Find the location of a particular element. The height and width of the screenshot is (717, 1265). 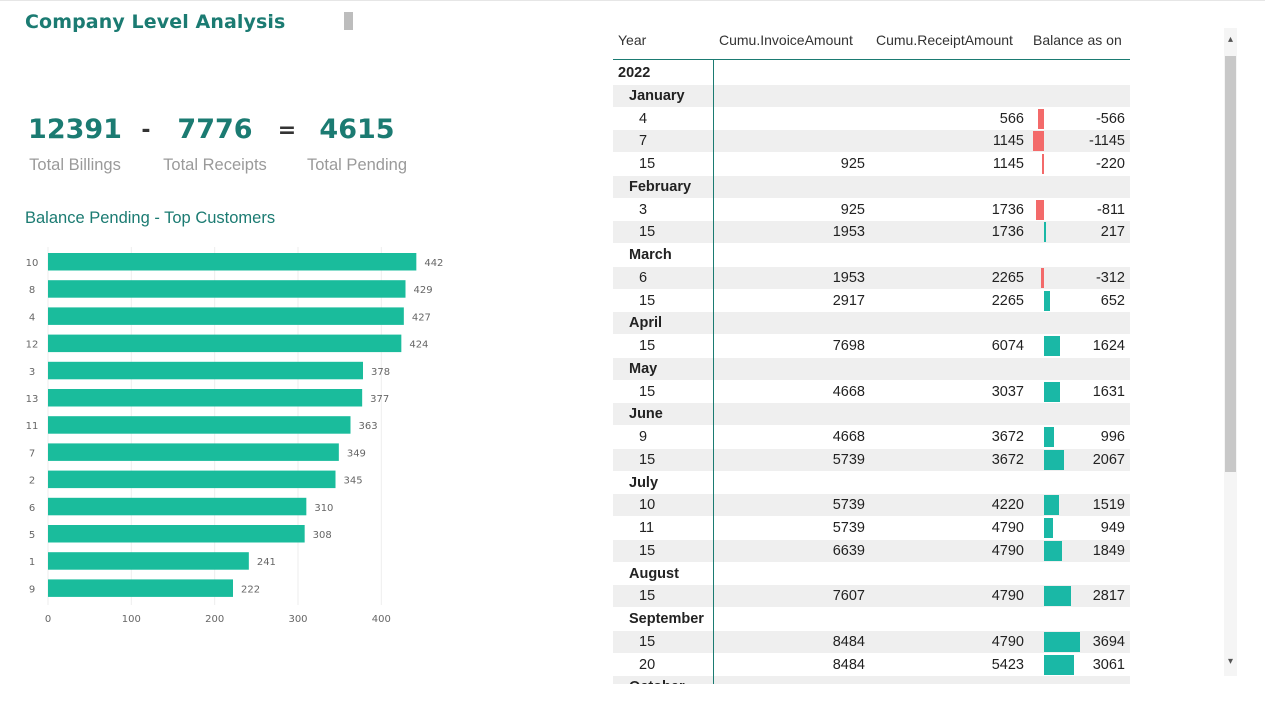

matrix-row: 15 1953 1736 217 is located at coordinates (871, 232).